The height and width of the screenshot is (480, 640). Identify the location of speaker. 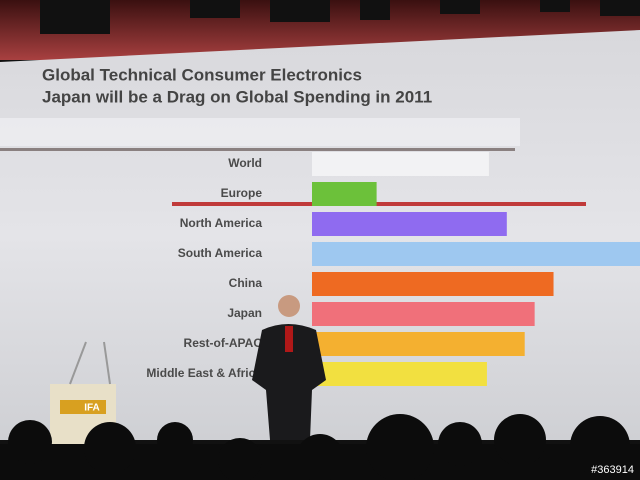
(289, 367).